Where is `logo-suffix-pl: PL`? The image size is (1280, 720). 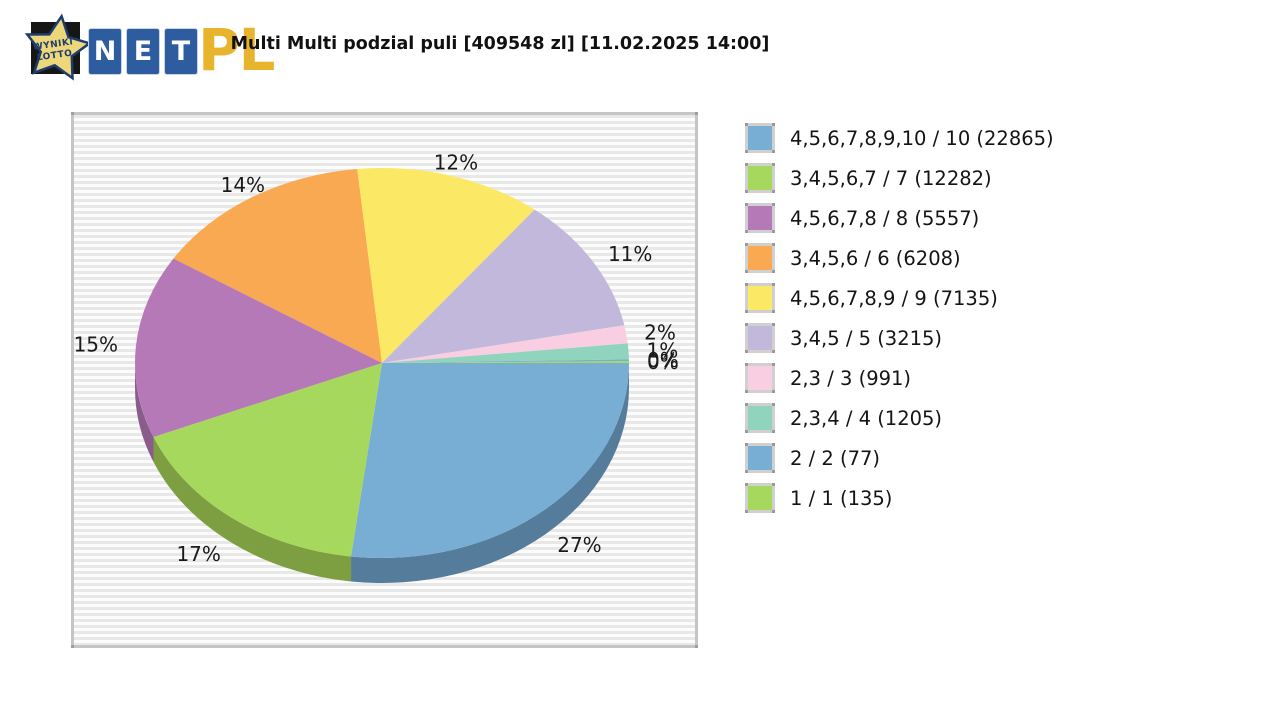
logo-suffix-pl: PL is located at coordinates (236, 50).